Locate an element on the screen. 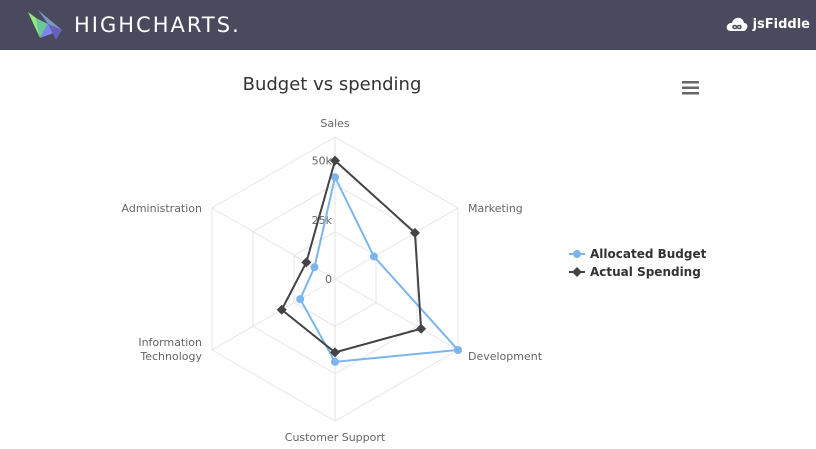 This screenshot has width=816, height=449. chart-menu-button is located at coordinates (690, 88).